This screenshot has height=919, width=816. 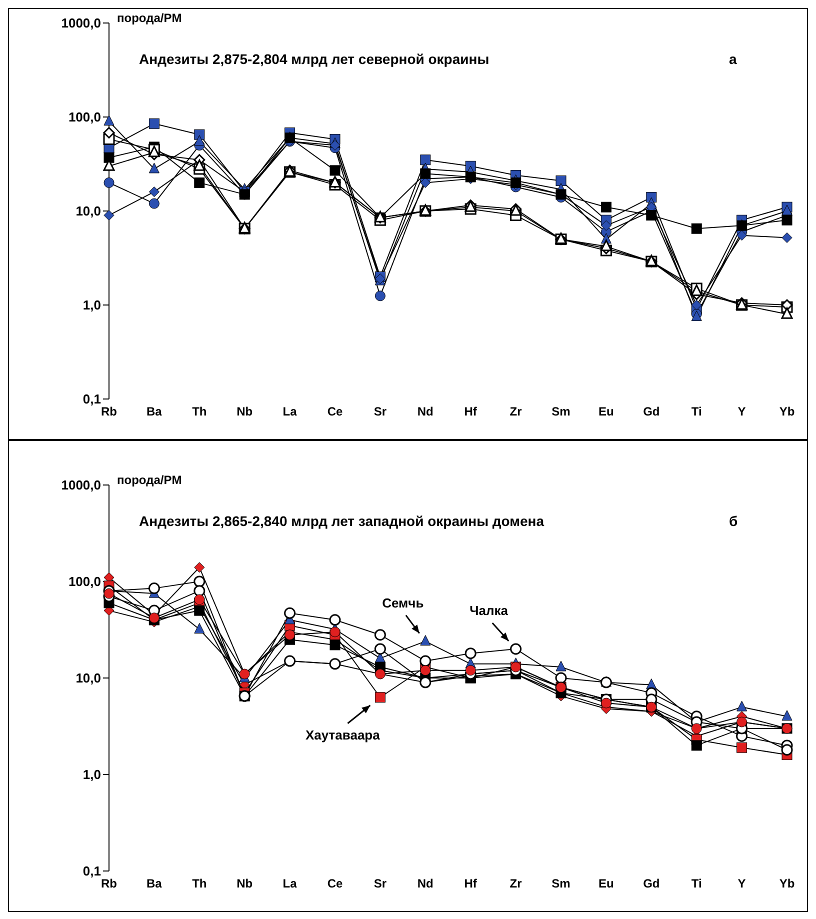 I want to click on annotation: а, so click(x=733, y=59).